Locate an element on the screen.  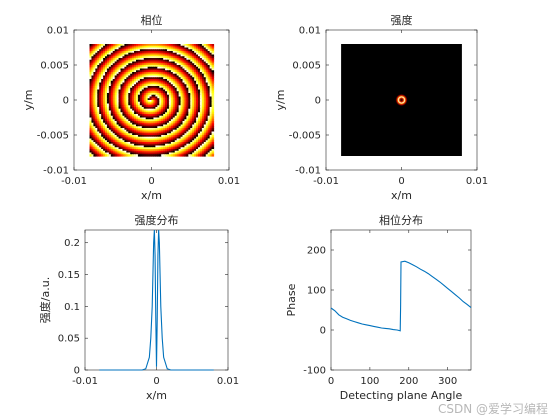
chart-title: 相位分布 is located at coordinates (401, 220).